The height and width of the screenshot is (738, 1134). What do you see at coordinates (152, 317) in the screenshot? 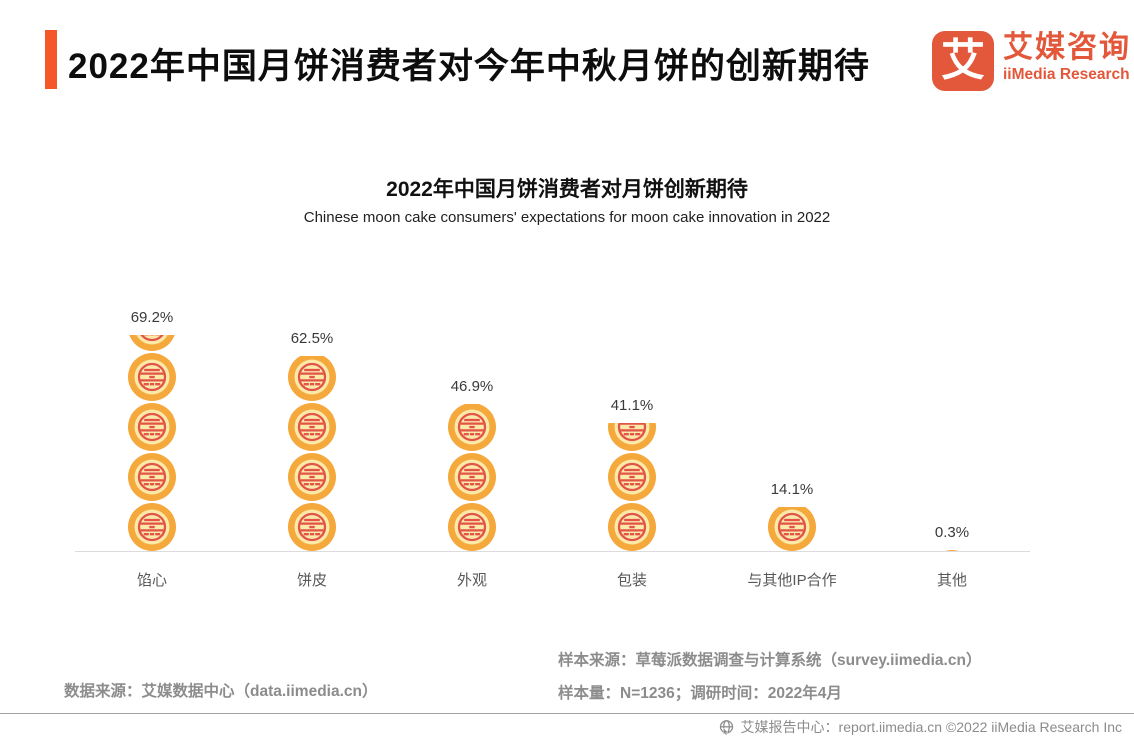
I see `bar-value-label: 69.2%` at bounding box center [152, 317].